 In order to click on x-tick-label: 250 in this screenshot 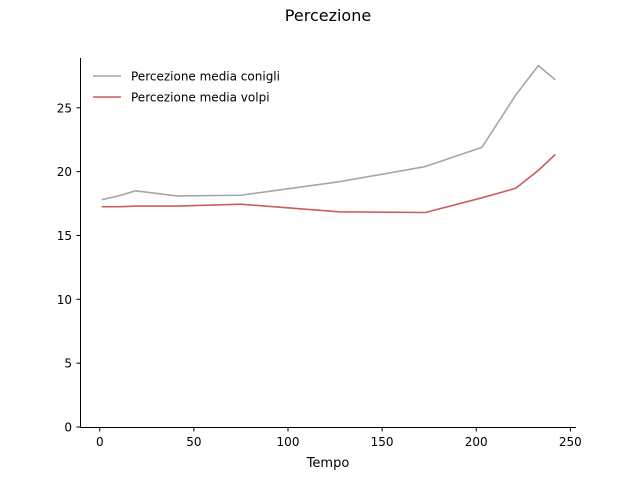, I will do `click(570, 442)`.